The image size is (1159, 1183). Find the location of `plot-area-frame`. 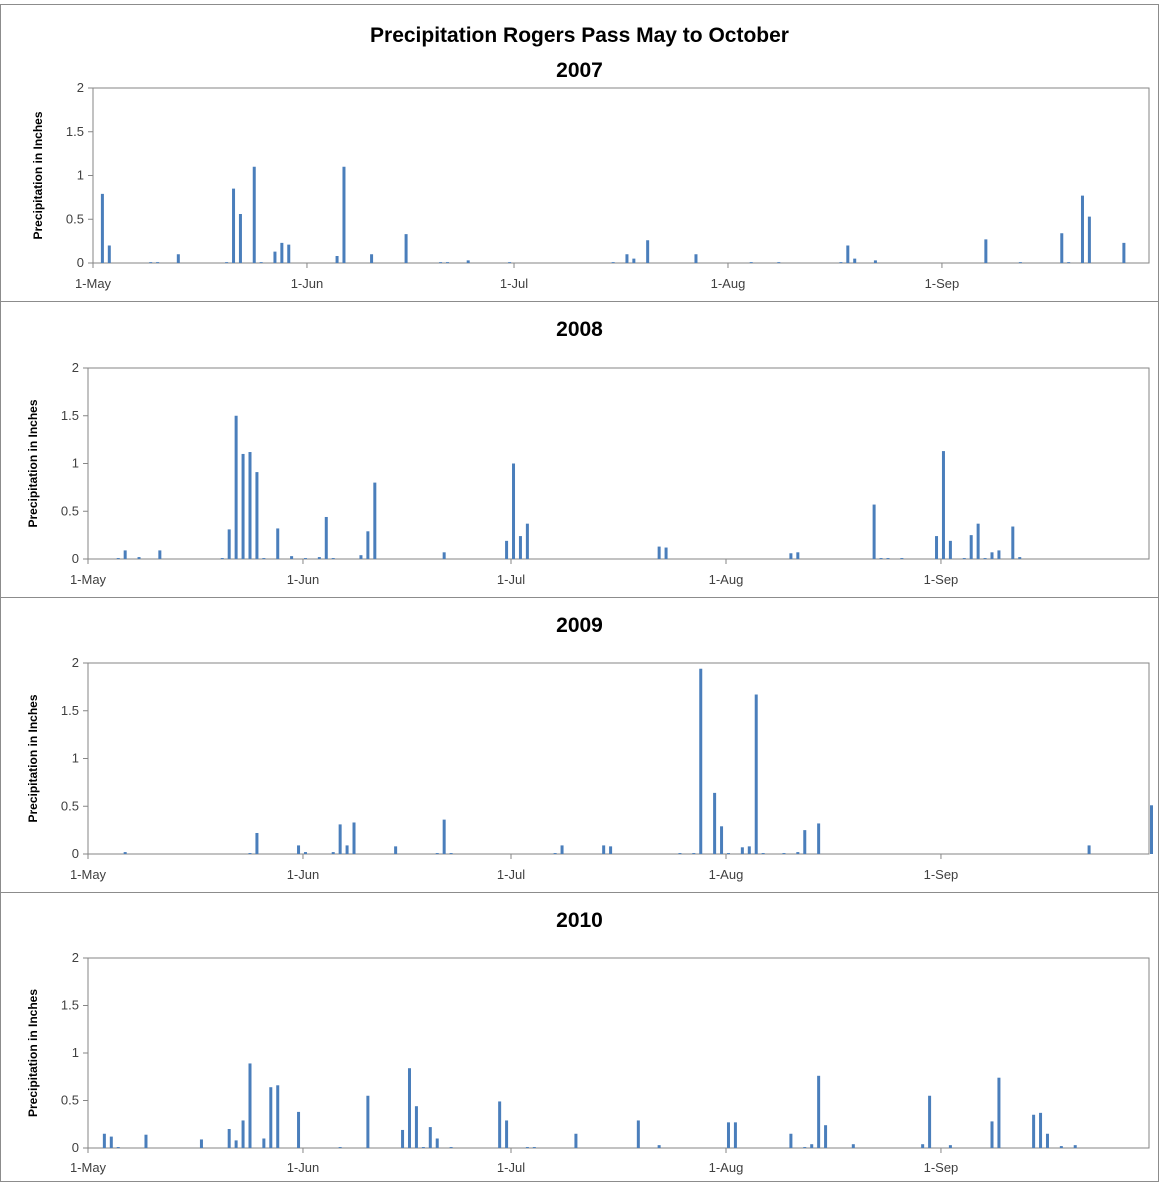

plot-area-frame is located at coordinates (621, 175).